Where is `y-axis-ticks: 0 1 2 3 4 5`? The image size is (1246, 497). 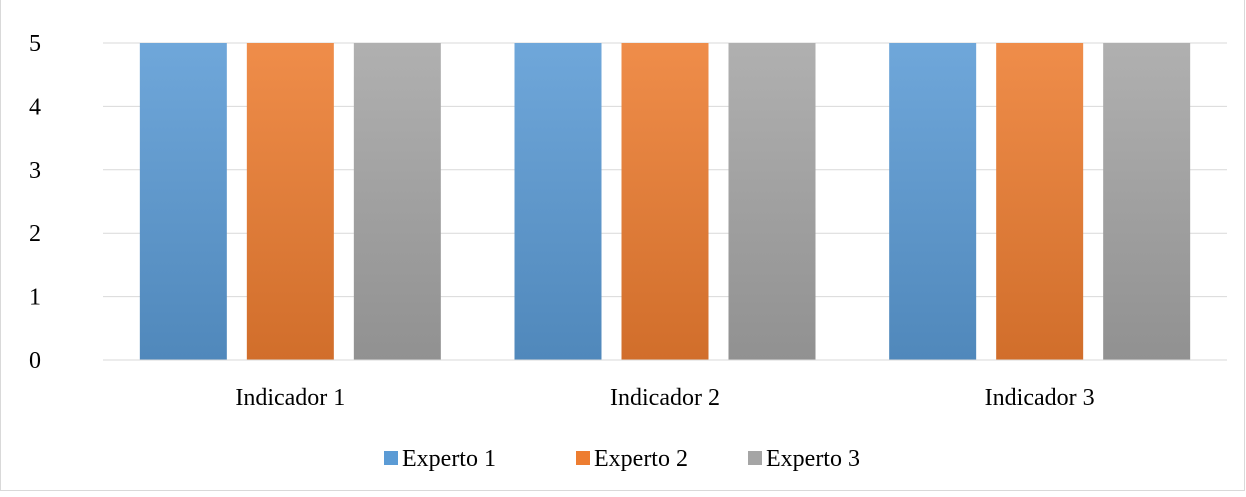
y-axis-ticks: 0 1 2 3 4 5 is located at coordinates (35, 202).